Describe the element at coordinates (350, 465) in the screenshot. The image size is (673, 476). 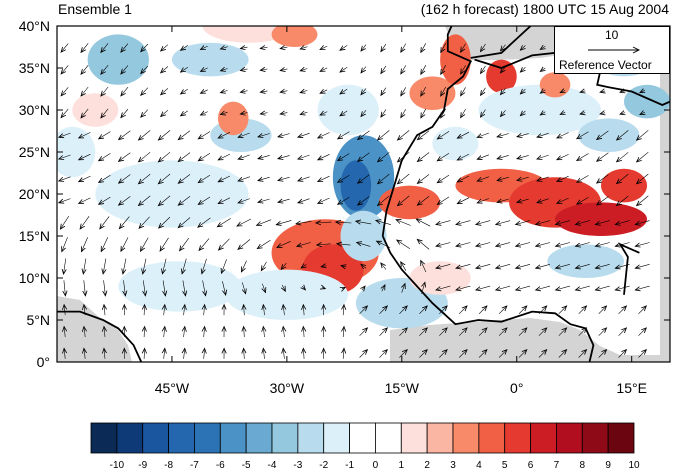
I see `colorbar-label: -1` at that location.